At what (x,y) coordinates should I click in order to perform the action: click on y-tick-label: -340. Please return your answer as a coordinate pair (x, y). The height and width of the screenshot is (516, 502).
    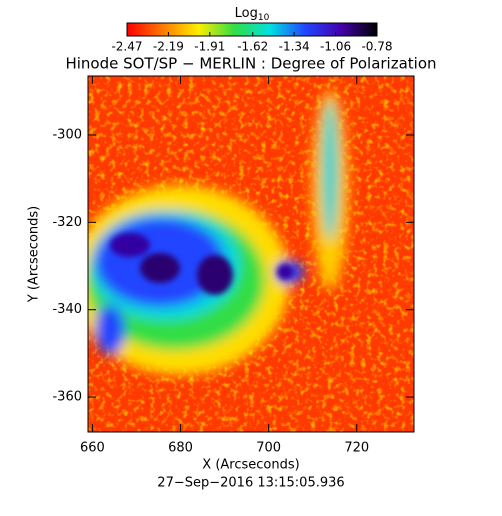
    Looking at the image, I should click on (67, 309).